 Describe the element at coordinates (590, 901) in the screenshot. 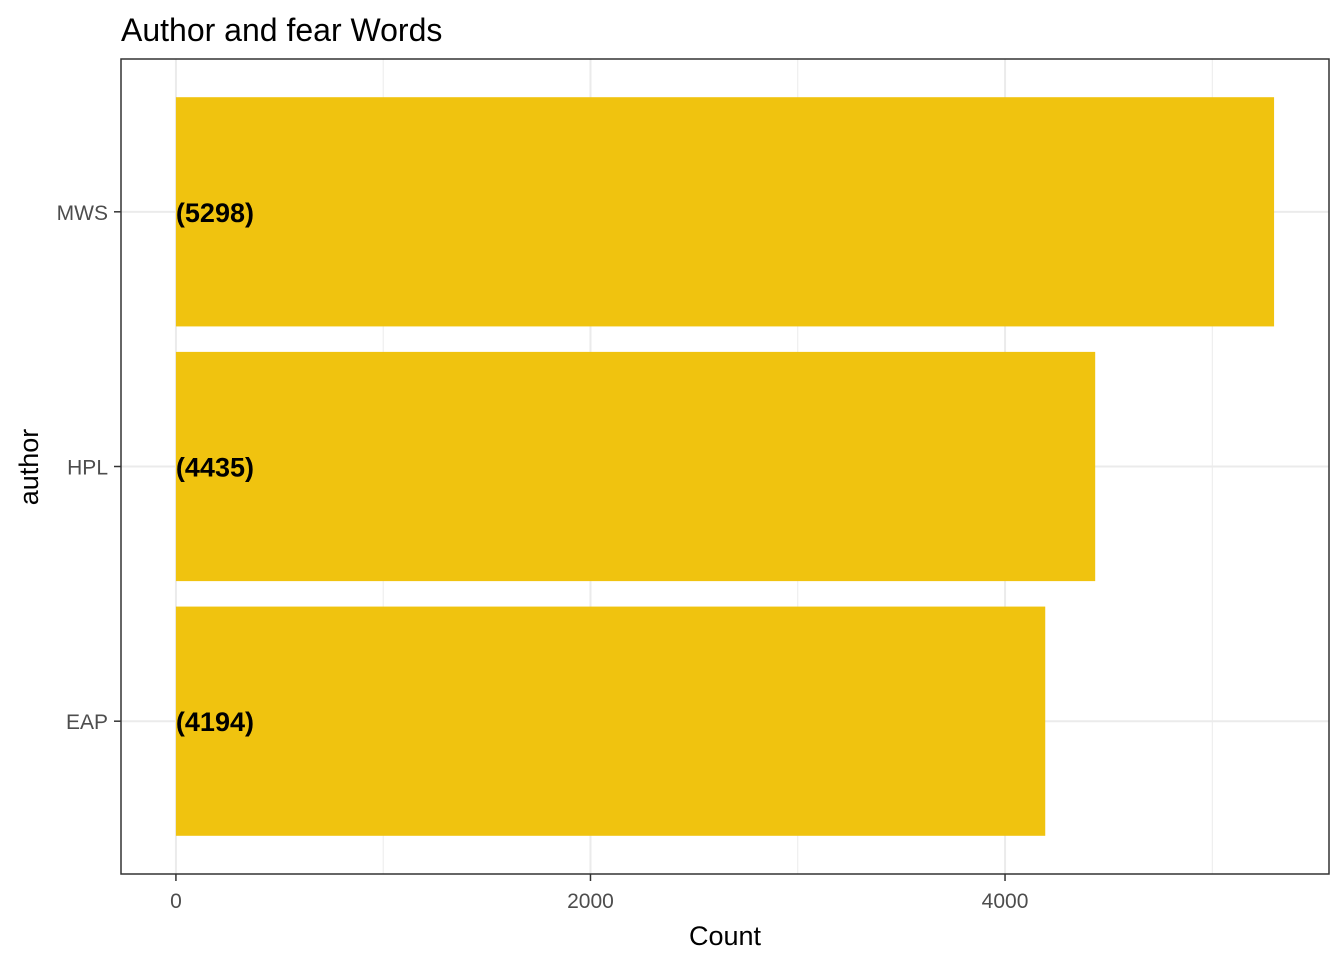

I see `x-tick-label: 2000` at that location.